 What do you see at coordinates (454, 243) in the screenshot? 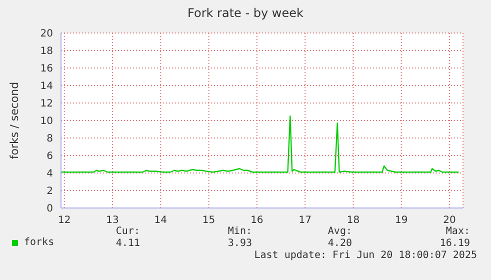
I see `text: 16.19` at bounding box center [454, 243].